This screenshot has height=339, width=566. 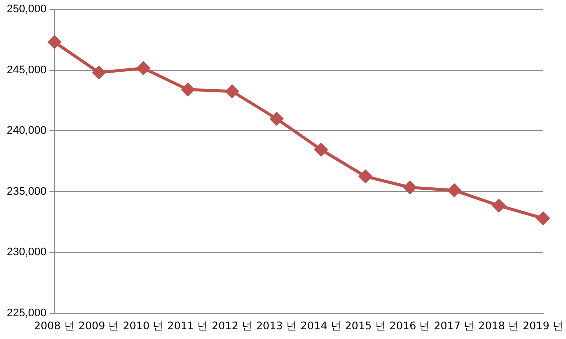 I want to click on y-tick-label: 240,000, so click(x=26, y=131).